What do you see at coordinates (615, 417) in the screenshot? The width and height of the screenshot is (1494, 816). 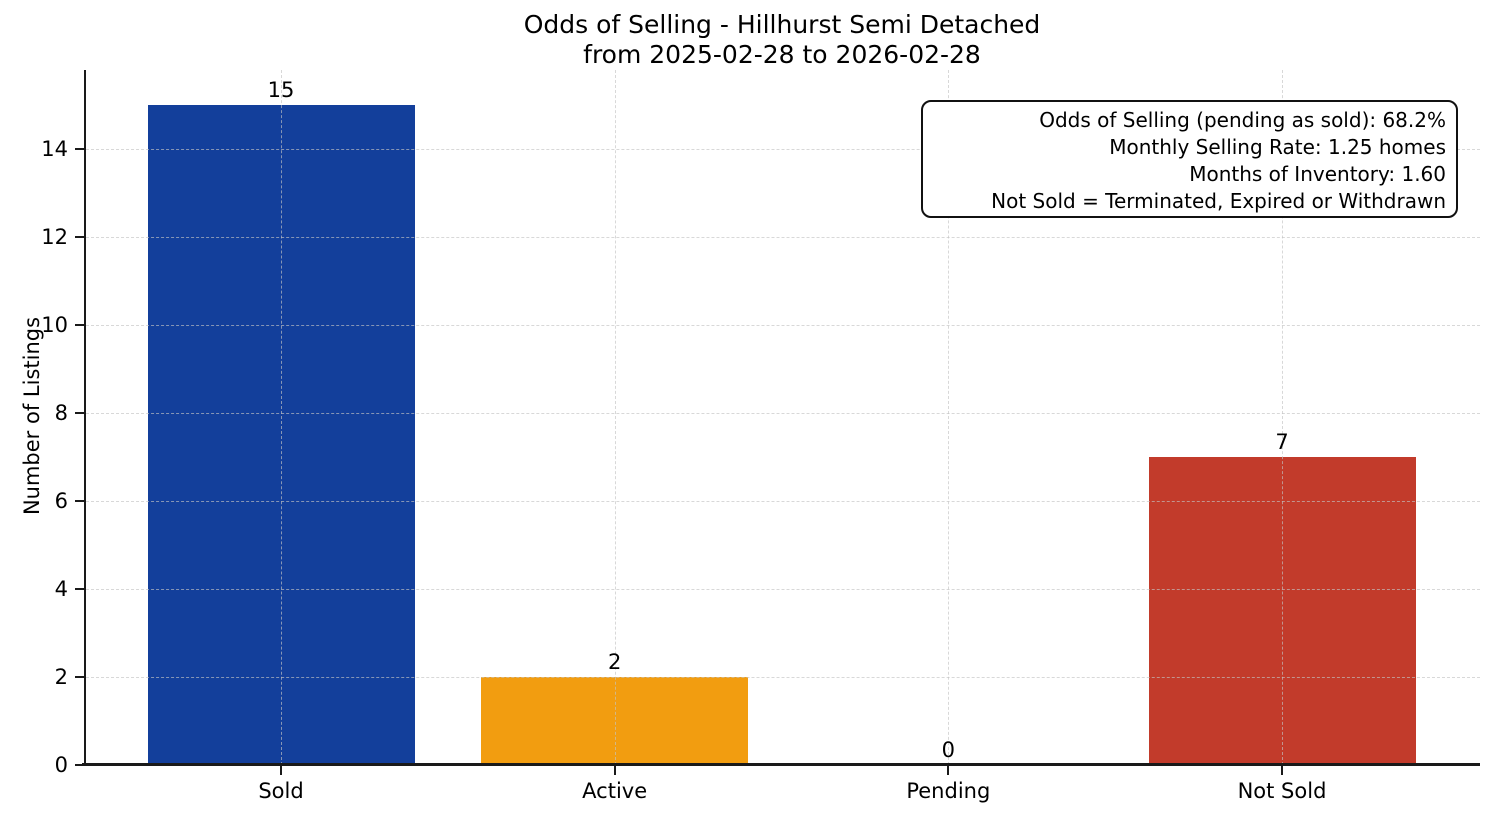 I see `gridline-v-active` at bounding box center [615, 417].